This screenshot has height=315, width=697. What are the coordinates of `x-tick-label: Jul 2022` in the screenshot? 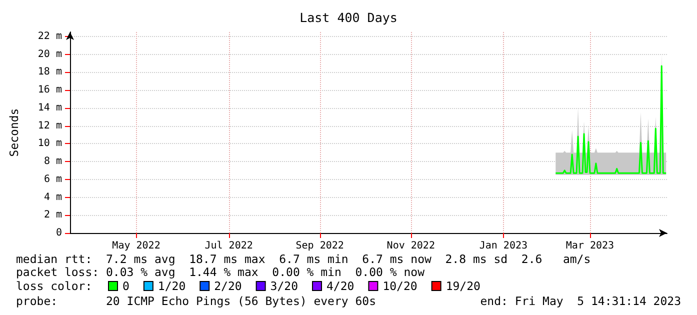 It's located at (228, 246).